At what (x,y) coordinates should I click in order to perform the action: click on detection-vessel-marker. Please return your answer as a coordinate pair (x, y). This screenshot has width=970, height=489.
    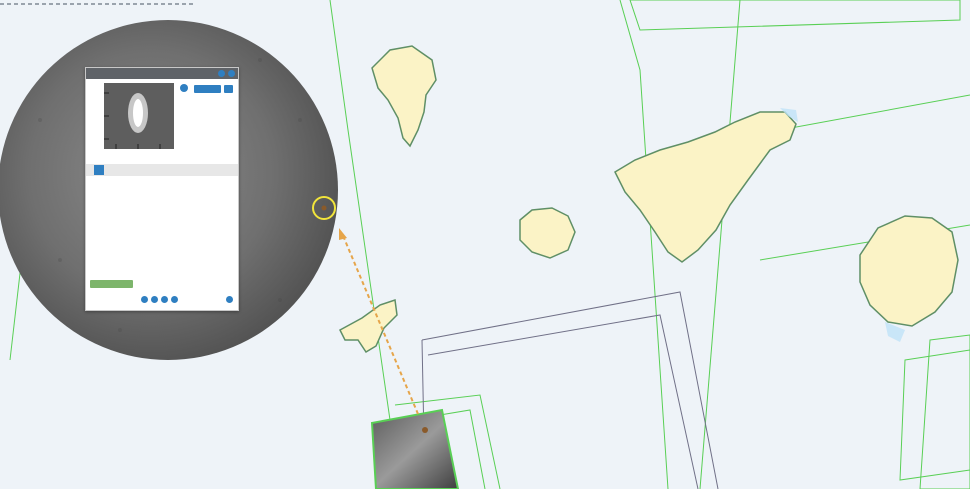
    Looking at the image, I should click on (324, 208).